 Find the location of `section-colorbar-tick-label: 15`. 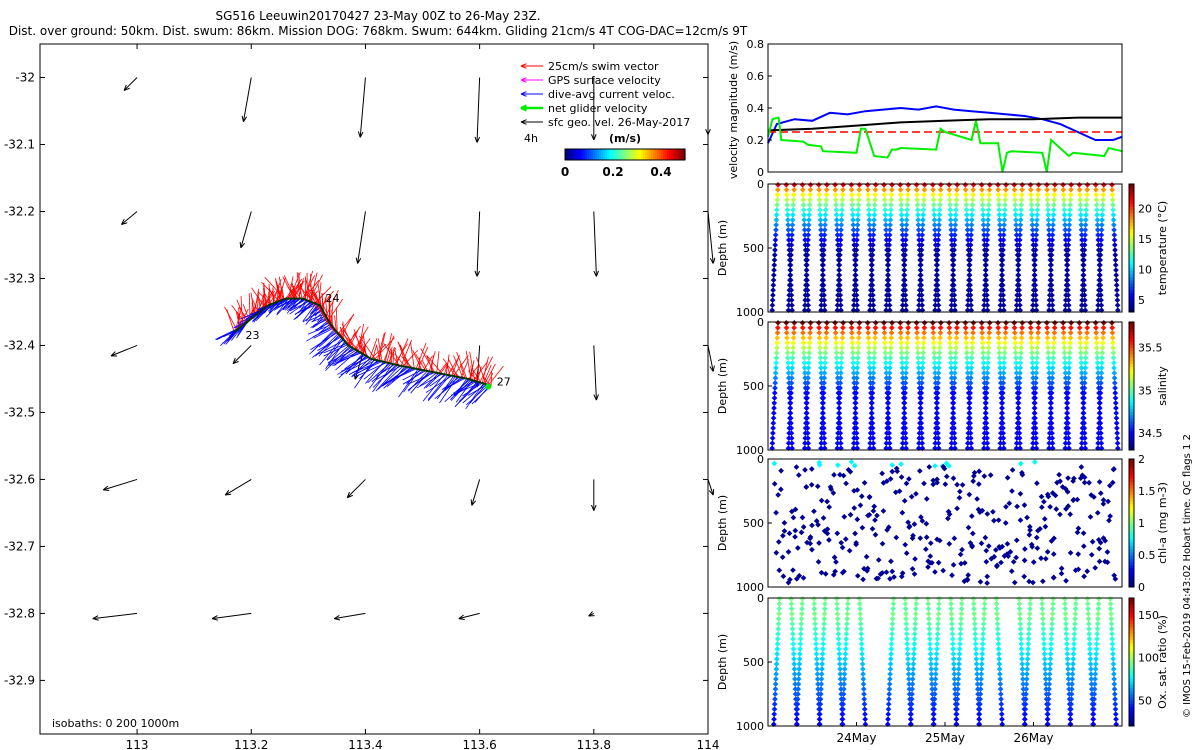

section-colorbar-tick-label: 15 is located at coordinates (1145, 239).